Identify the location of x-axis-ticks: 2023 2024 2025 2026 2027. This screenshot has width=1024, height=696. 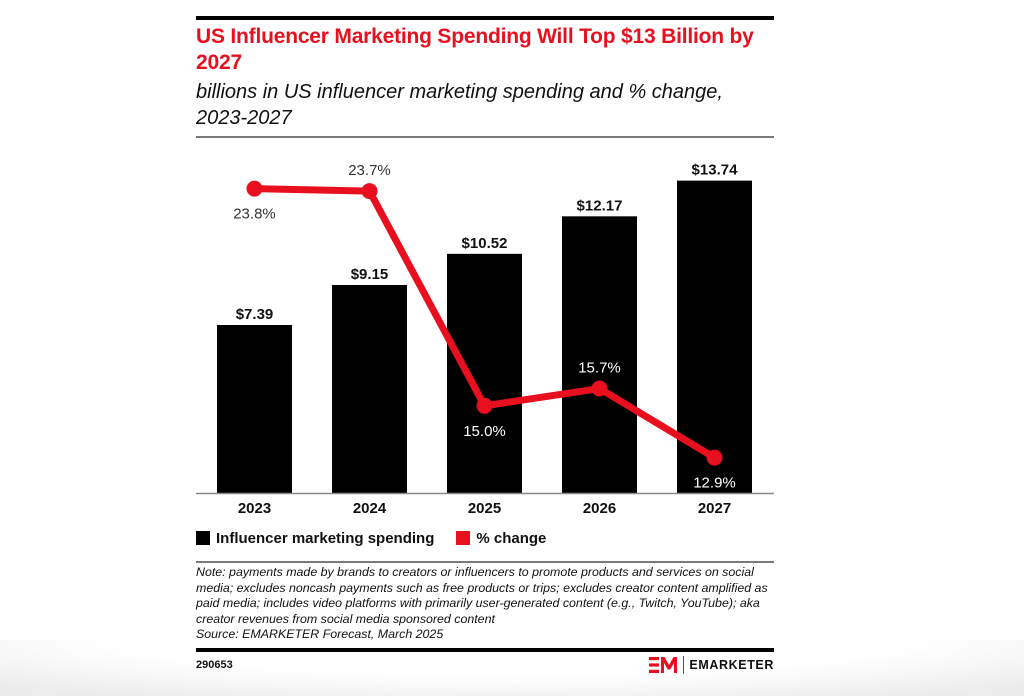
(484, 508).